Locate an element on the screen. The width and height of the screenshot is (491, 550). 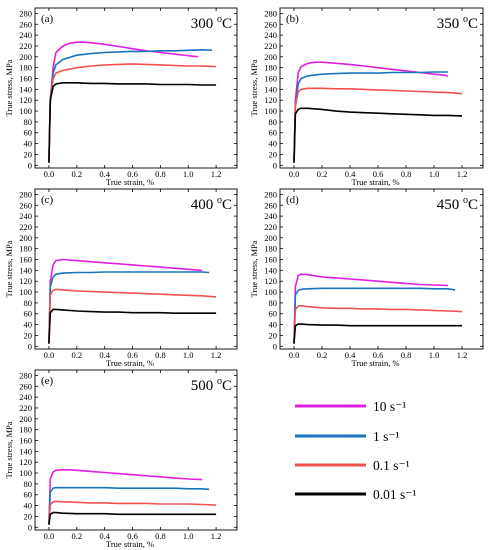
panel-label: (b) is located at coordinates (292, 19).